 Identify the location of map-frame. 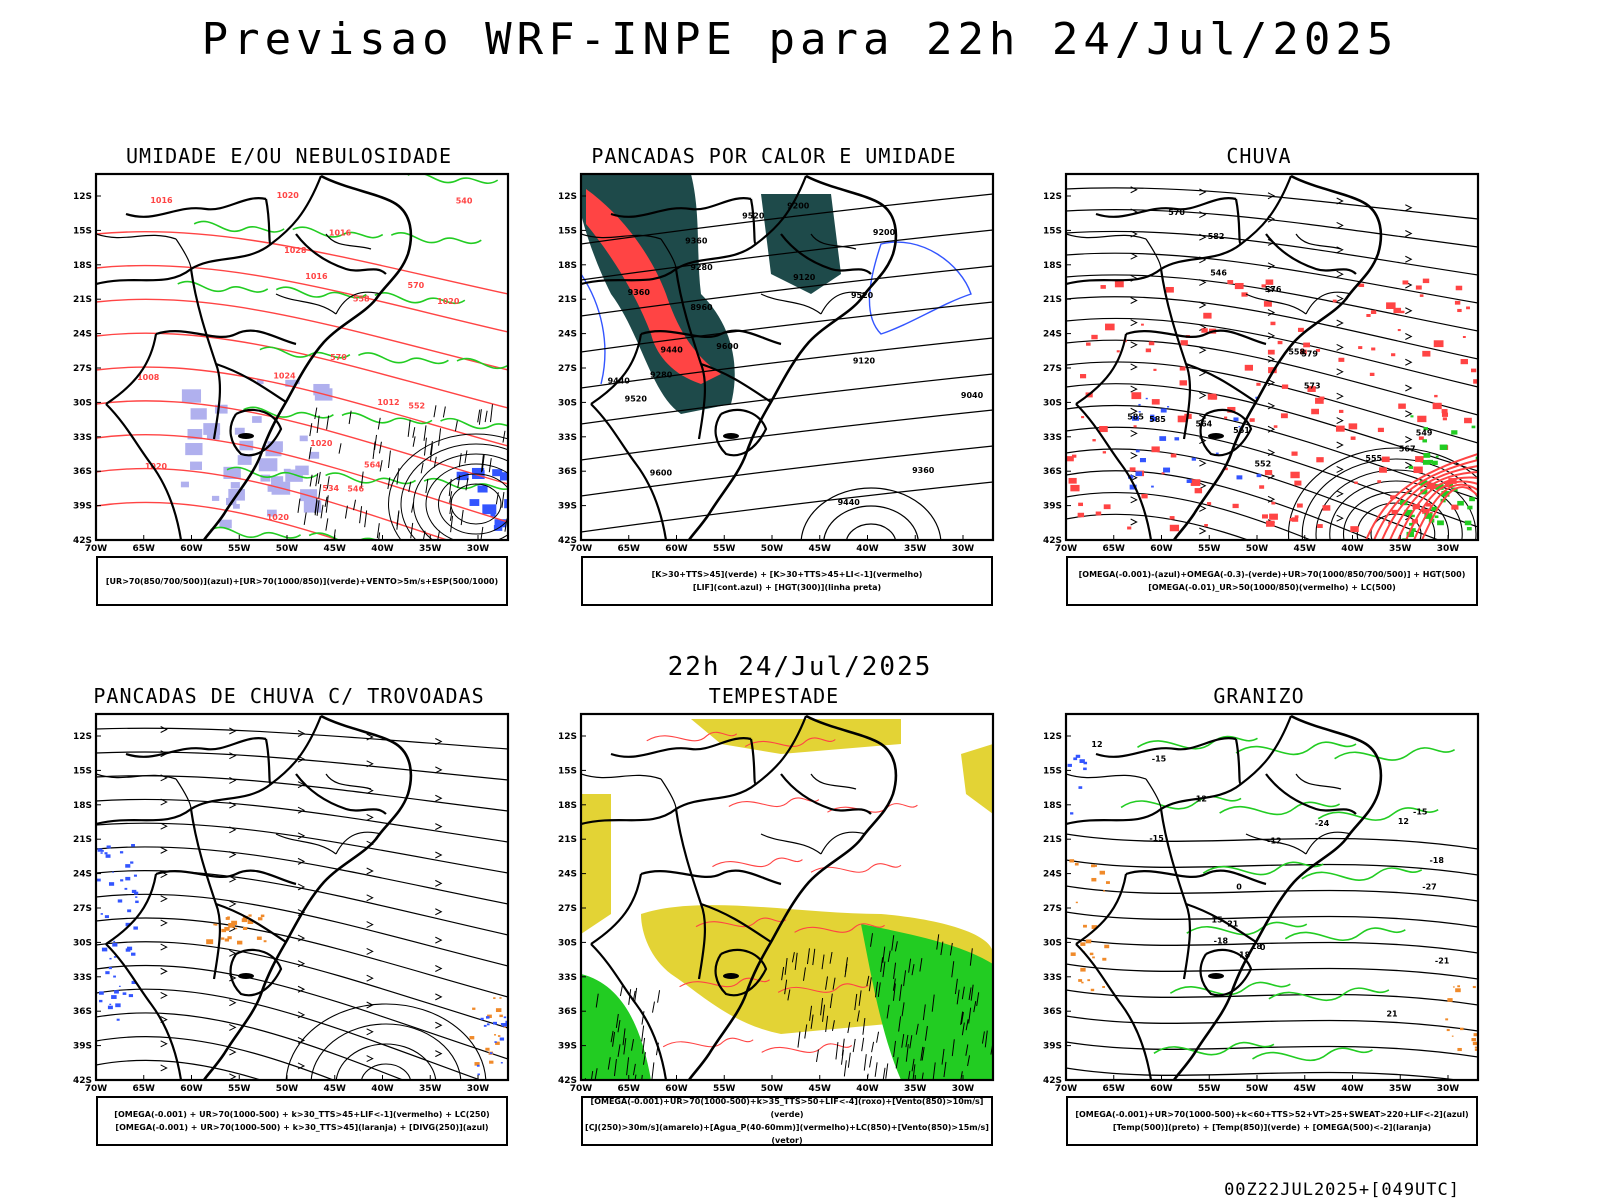
(302, 897).